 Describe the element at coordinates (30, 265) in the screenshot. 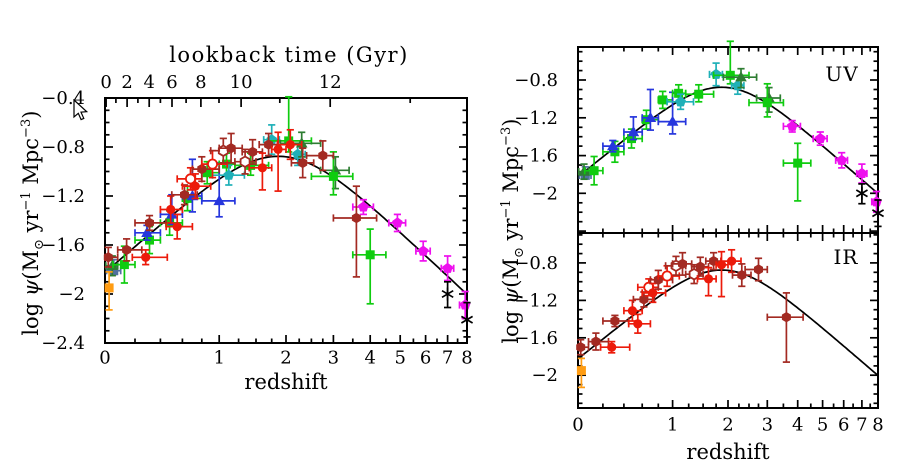

I see `ylabel-open-paren: (M` at that location.